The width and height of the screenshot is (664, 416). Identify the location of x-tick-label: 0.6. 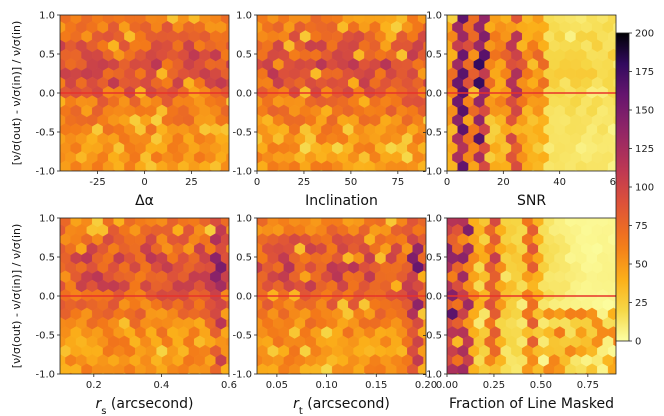
(229, 385).